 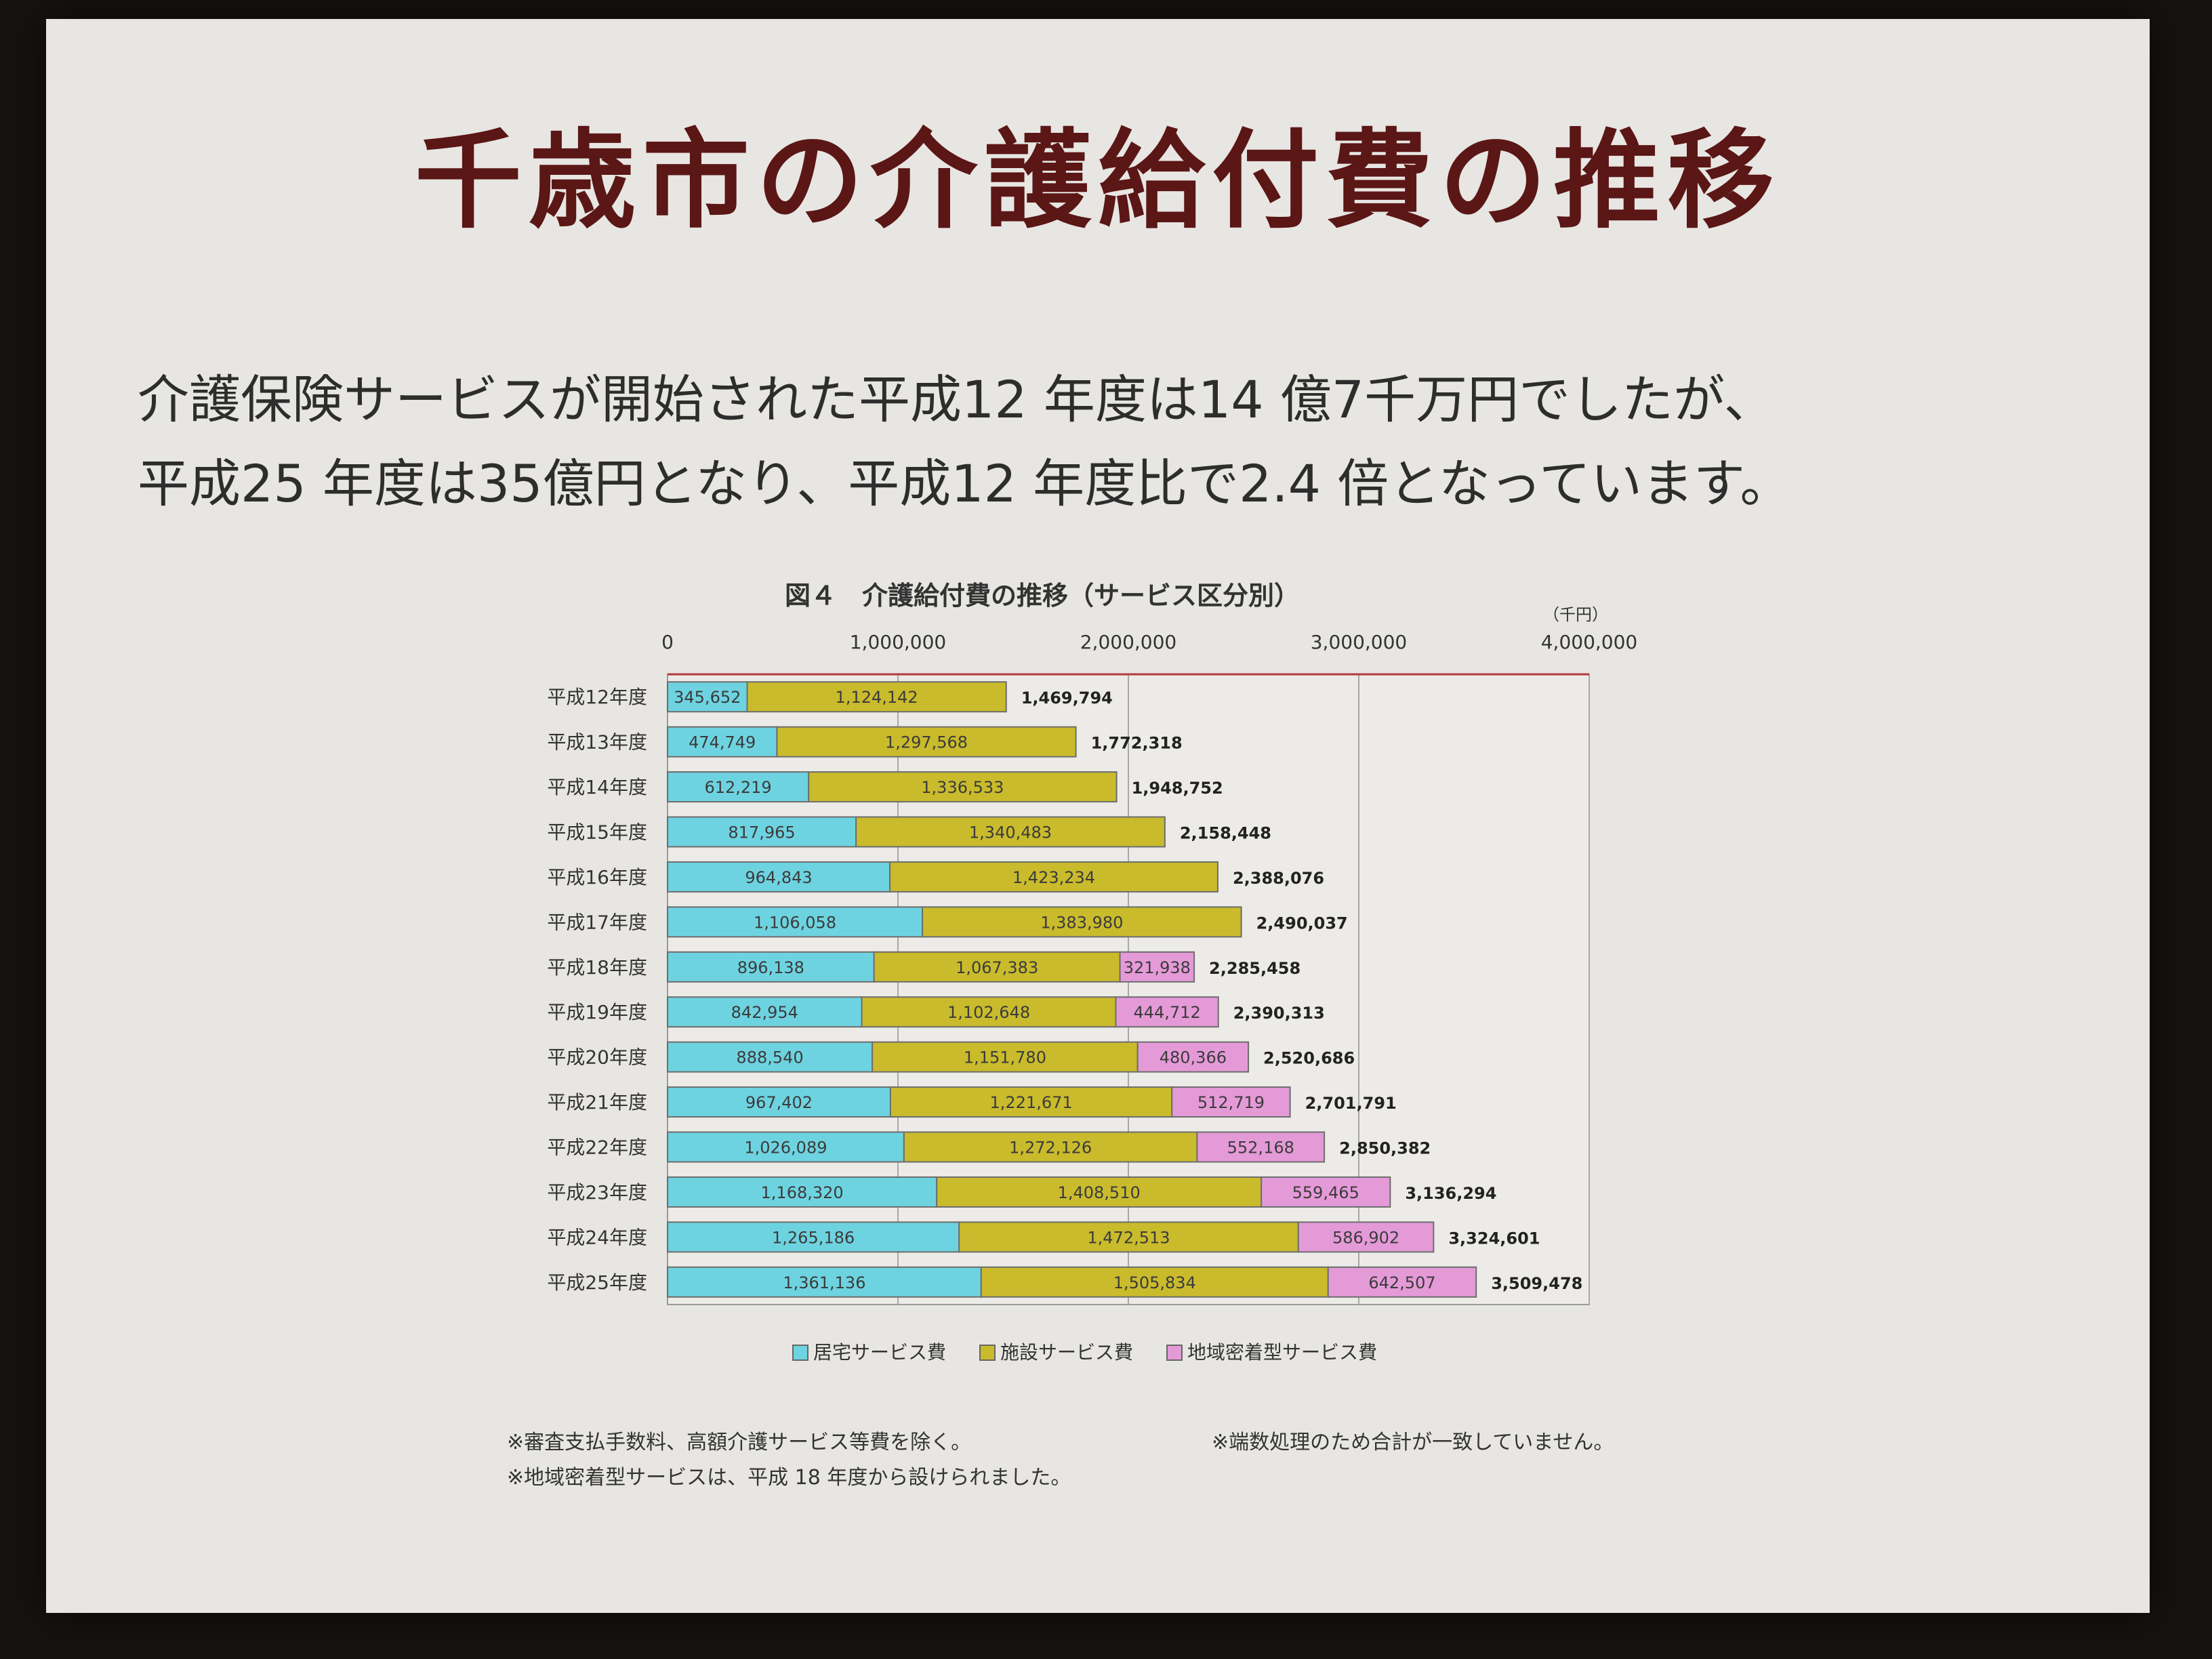 I want to click on category-label: 平成19年度, so click(x=597, y=1012).